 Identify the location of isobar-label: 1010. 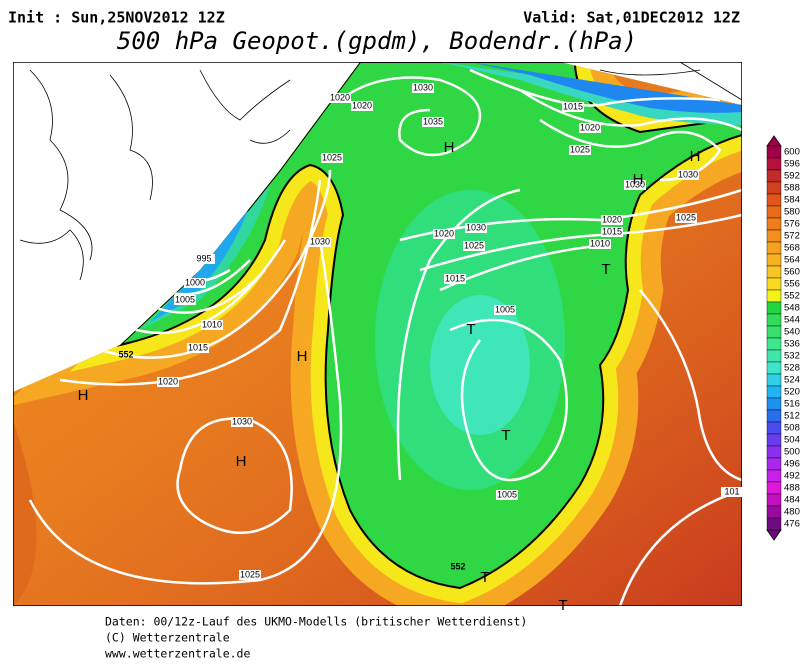
(212, 324).